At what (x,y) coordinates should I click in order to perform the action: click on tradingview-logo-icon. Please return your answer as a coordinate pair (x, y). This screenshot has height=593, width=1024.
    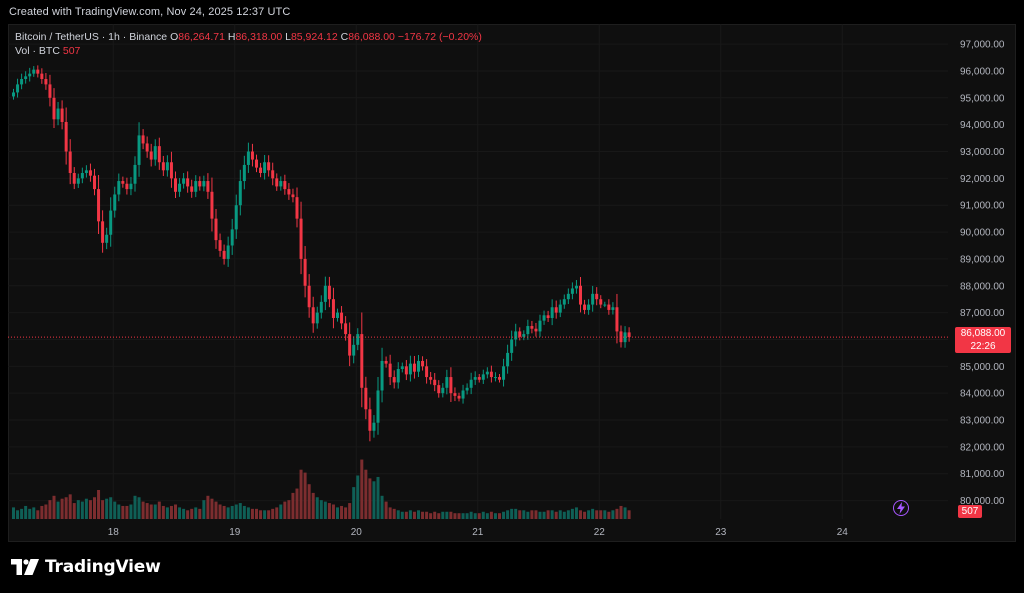
    Looking at the image, I should click on (25, 567).